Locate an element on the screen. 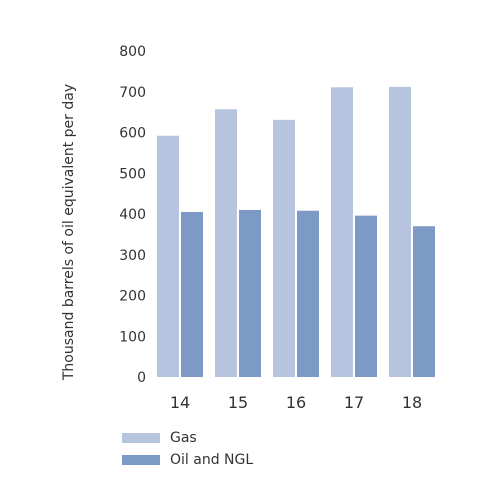  x-tick-label: 14 is located at coordinates (180, 402).